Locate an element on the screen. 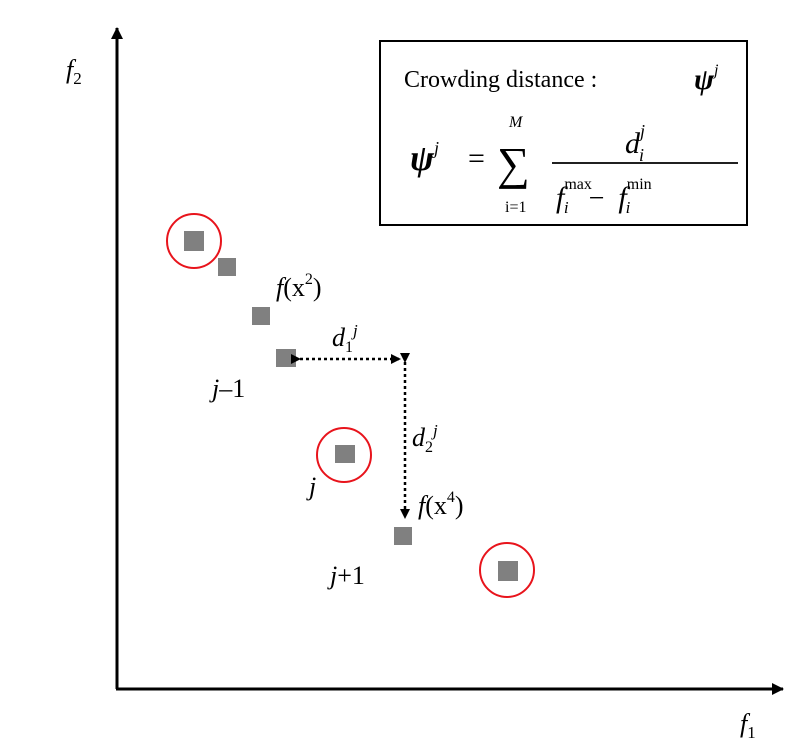 This screenshot has height=745, width=805. sum-upper-limit: M is located at coordinates (516, 122).